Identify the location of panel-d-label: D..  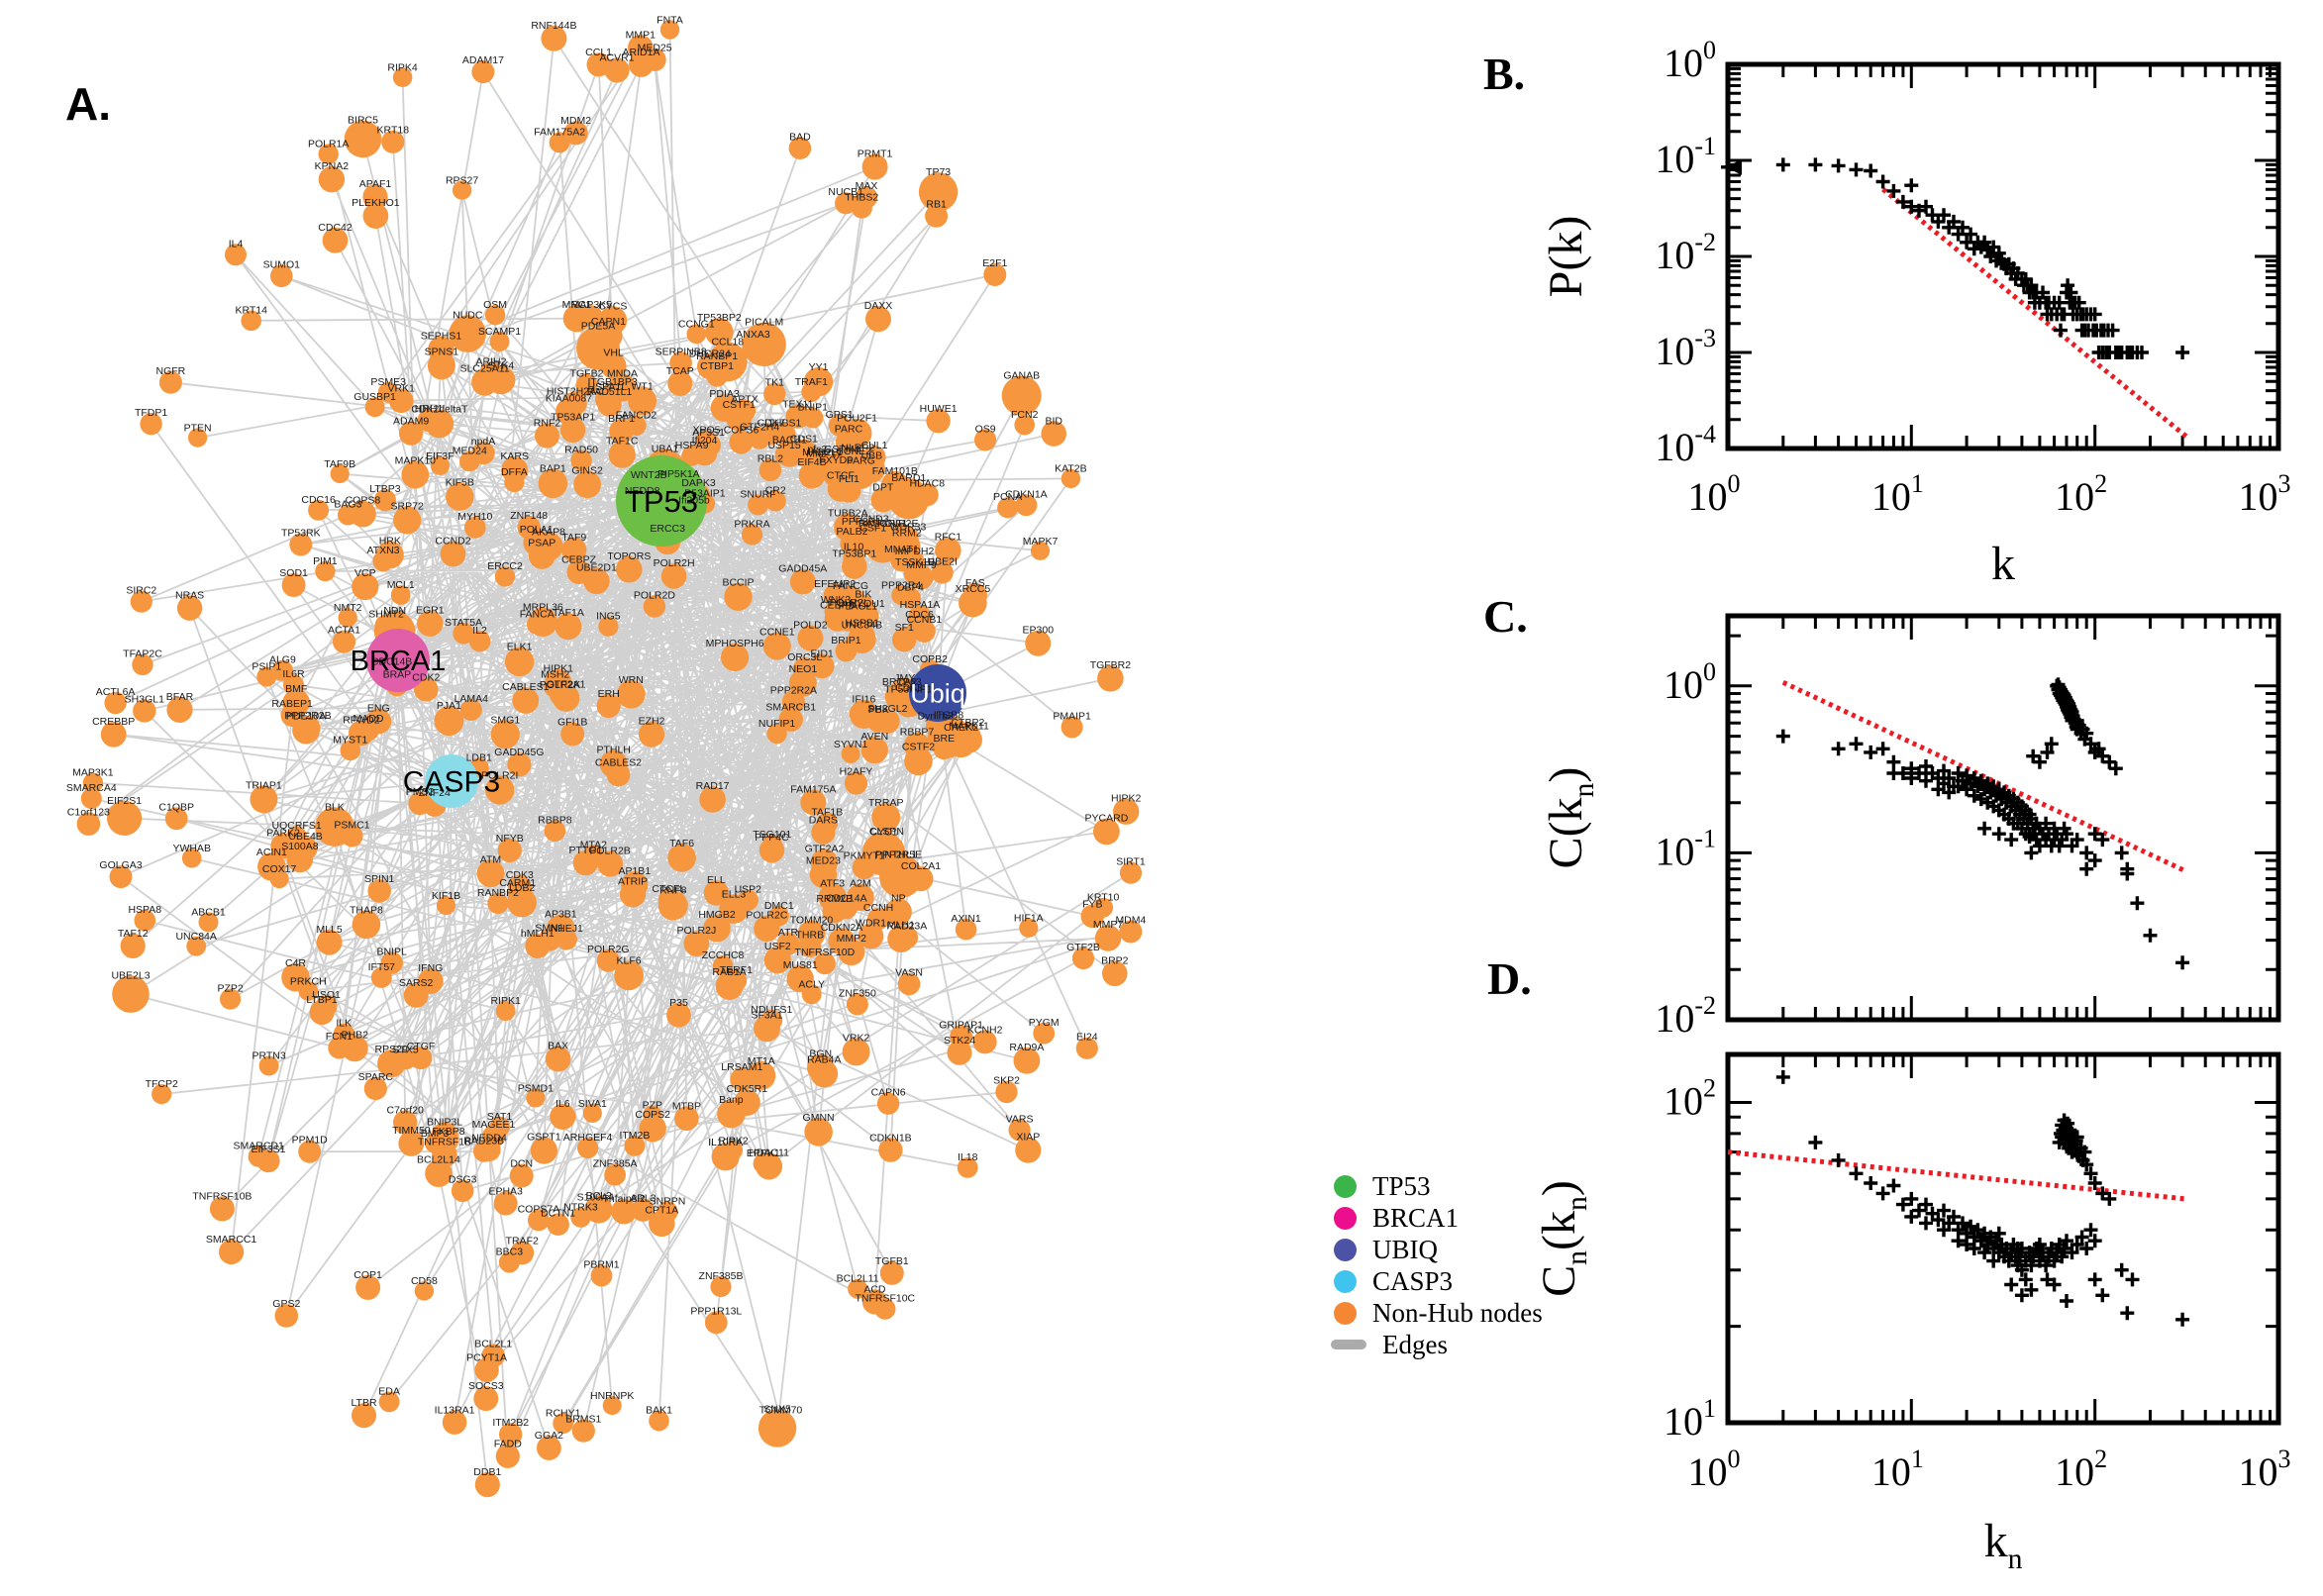
(1509, 979).